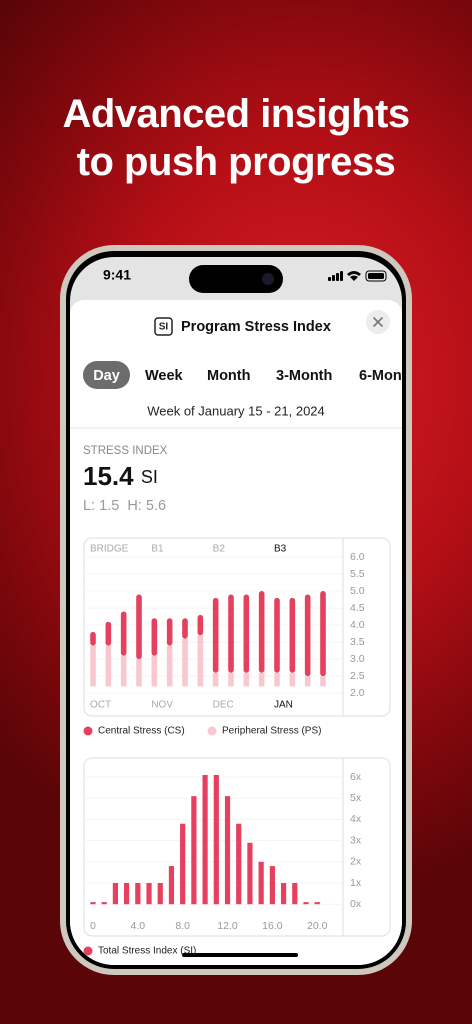 Image resolution: width=472 pixels, height=1024 pixels. What do you see at coordinates (240, 955) in the screenshot?
I see `home-indicator` at bounding box center [240, 955].